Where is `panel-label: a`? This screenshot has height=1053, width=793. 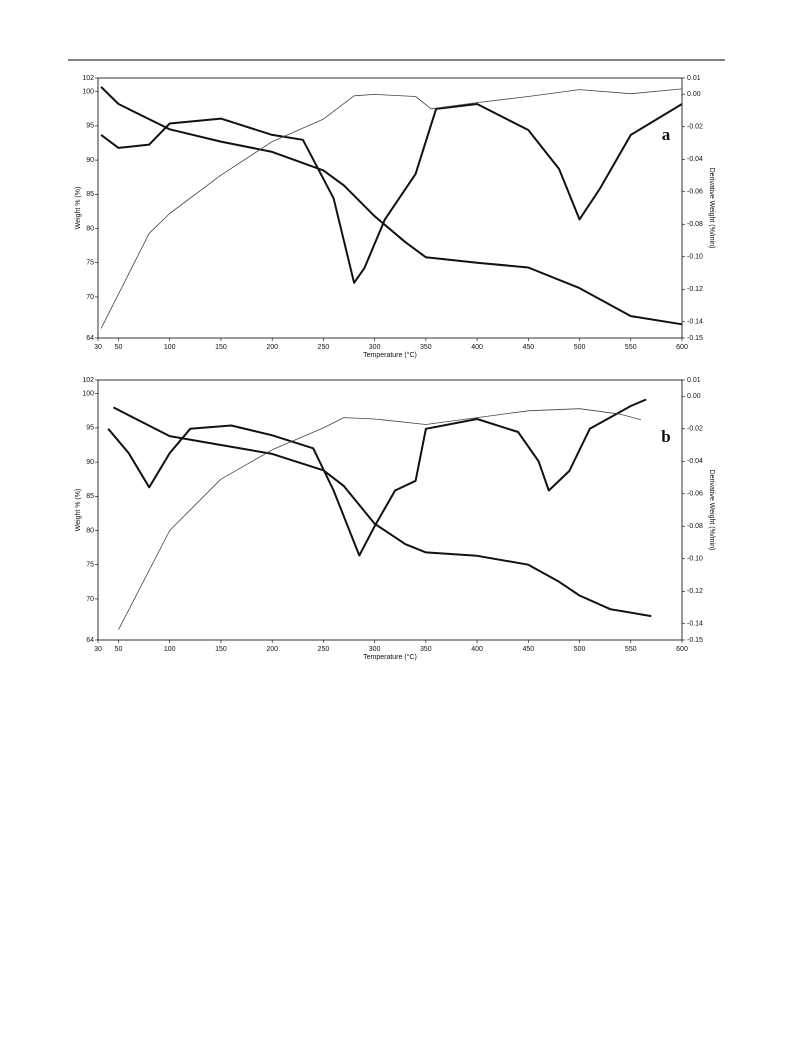 panel-label: a is located at coordinates (666, 134).